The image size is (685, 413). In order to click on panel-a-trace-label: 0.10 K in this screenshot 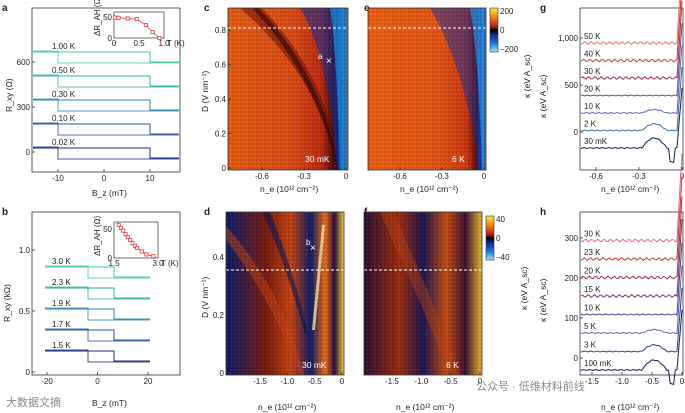, I will do `click(64, 118)`.